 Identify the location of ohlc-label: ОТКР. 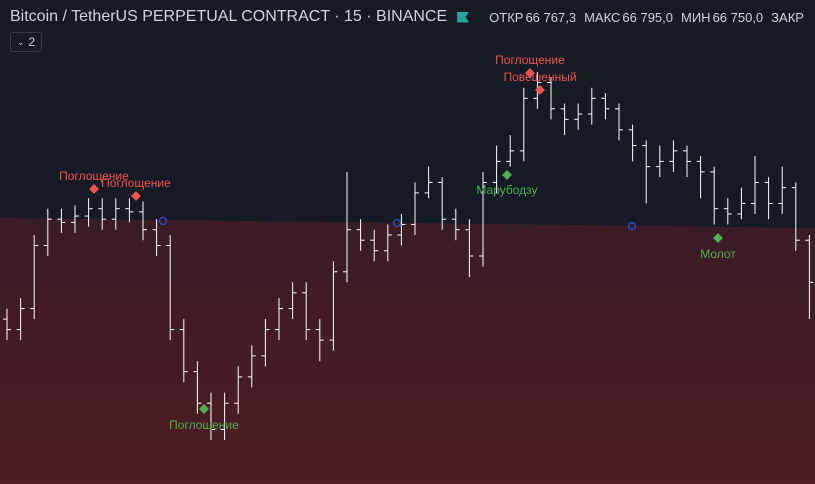
(506, 17).